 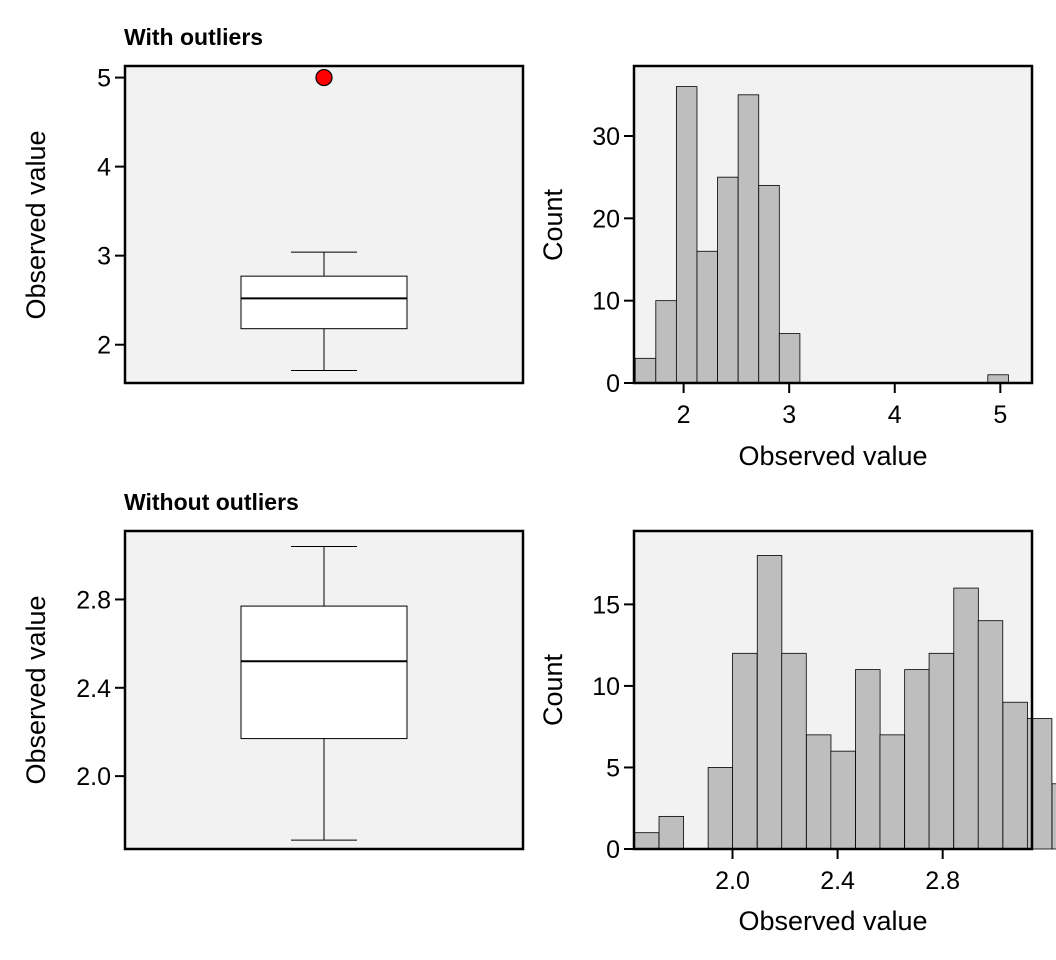 What do you see at coordinates (104, 346) in the screenshot?
I see `y-tick-label: 2` at bounding box center [104, 346].